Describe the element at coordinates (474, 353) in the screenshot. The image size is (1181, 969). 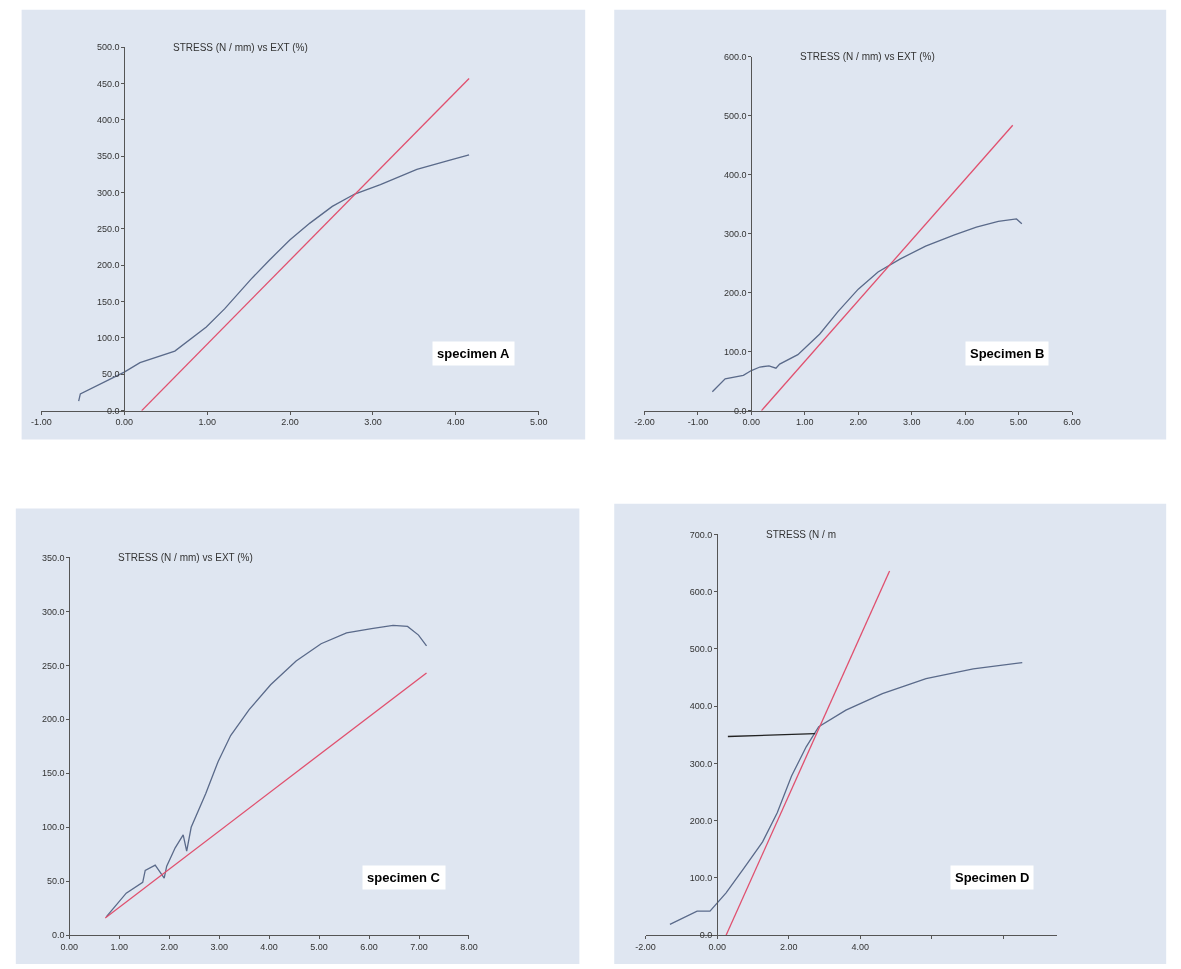
I see `annotation: specimen A` at that location.